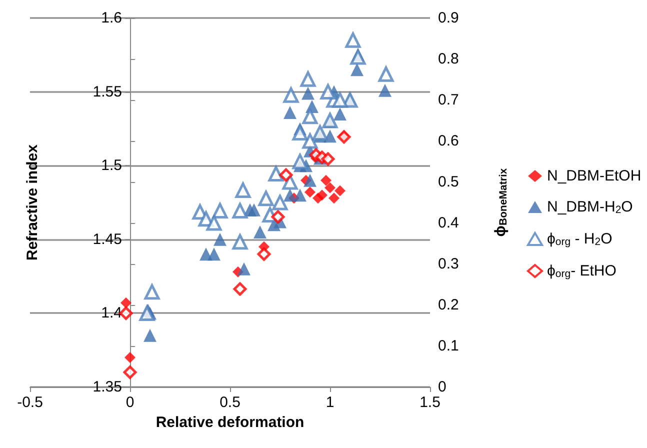  Describe the element at coordinates (30, 402) in the screenshot. I see `x-tick-label: -0.5` at that location.